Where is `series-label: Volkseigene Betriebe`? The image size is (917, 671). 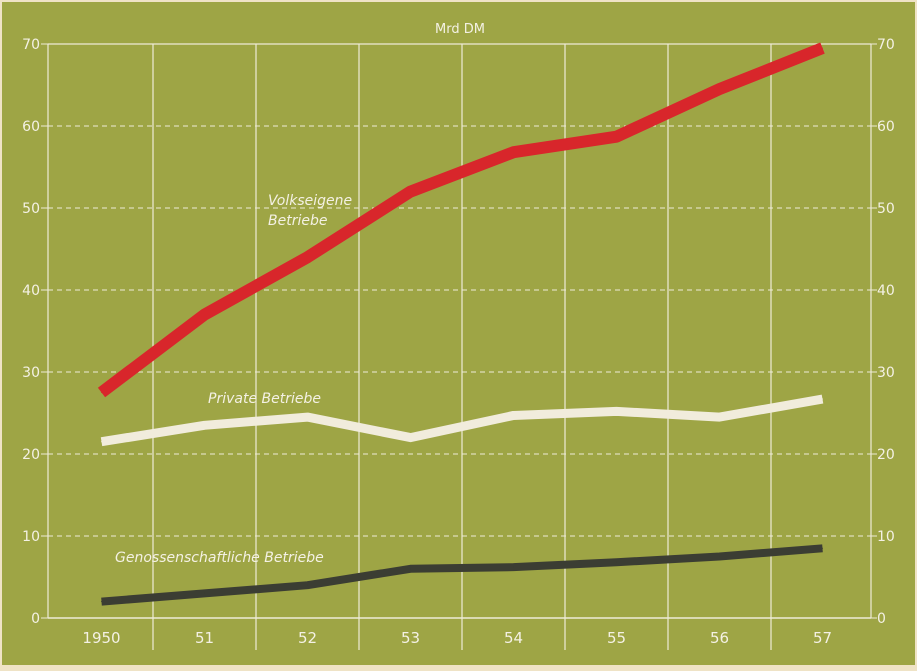
series-label: Volkseigene Betriebe is located at coordinates (310, 211).